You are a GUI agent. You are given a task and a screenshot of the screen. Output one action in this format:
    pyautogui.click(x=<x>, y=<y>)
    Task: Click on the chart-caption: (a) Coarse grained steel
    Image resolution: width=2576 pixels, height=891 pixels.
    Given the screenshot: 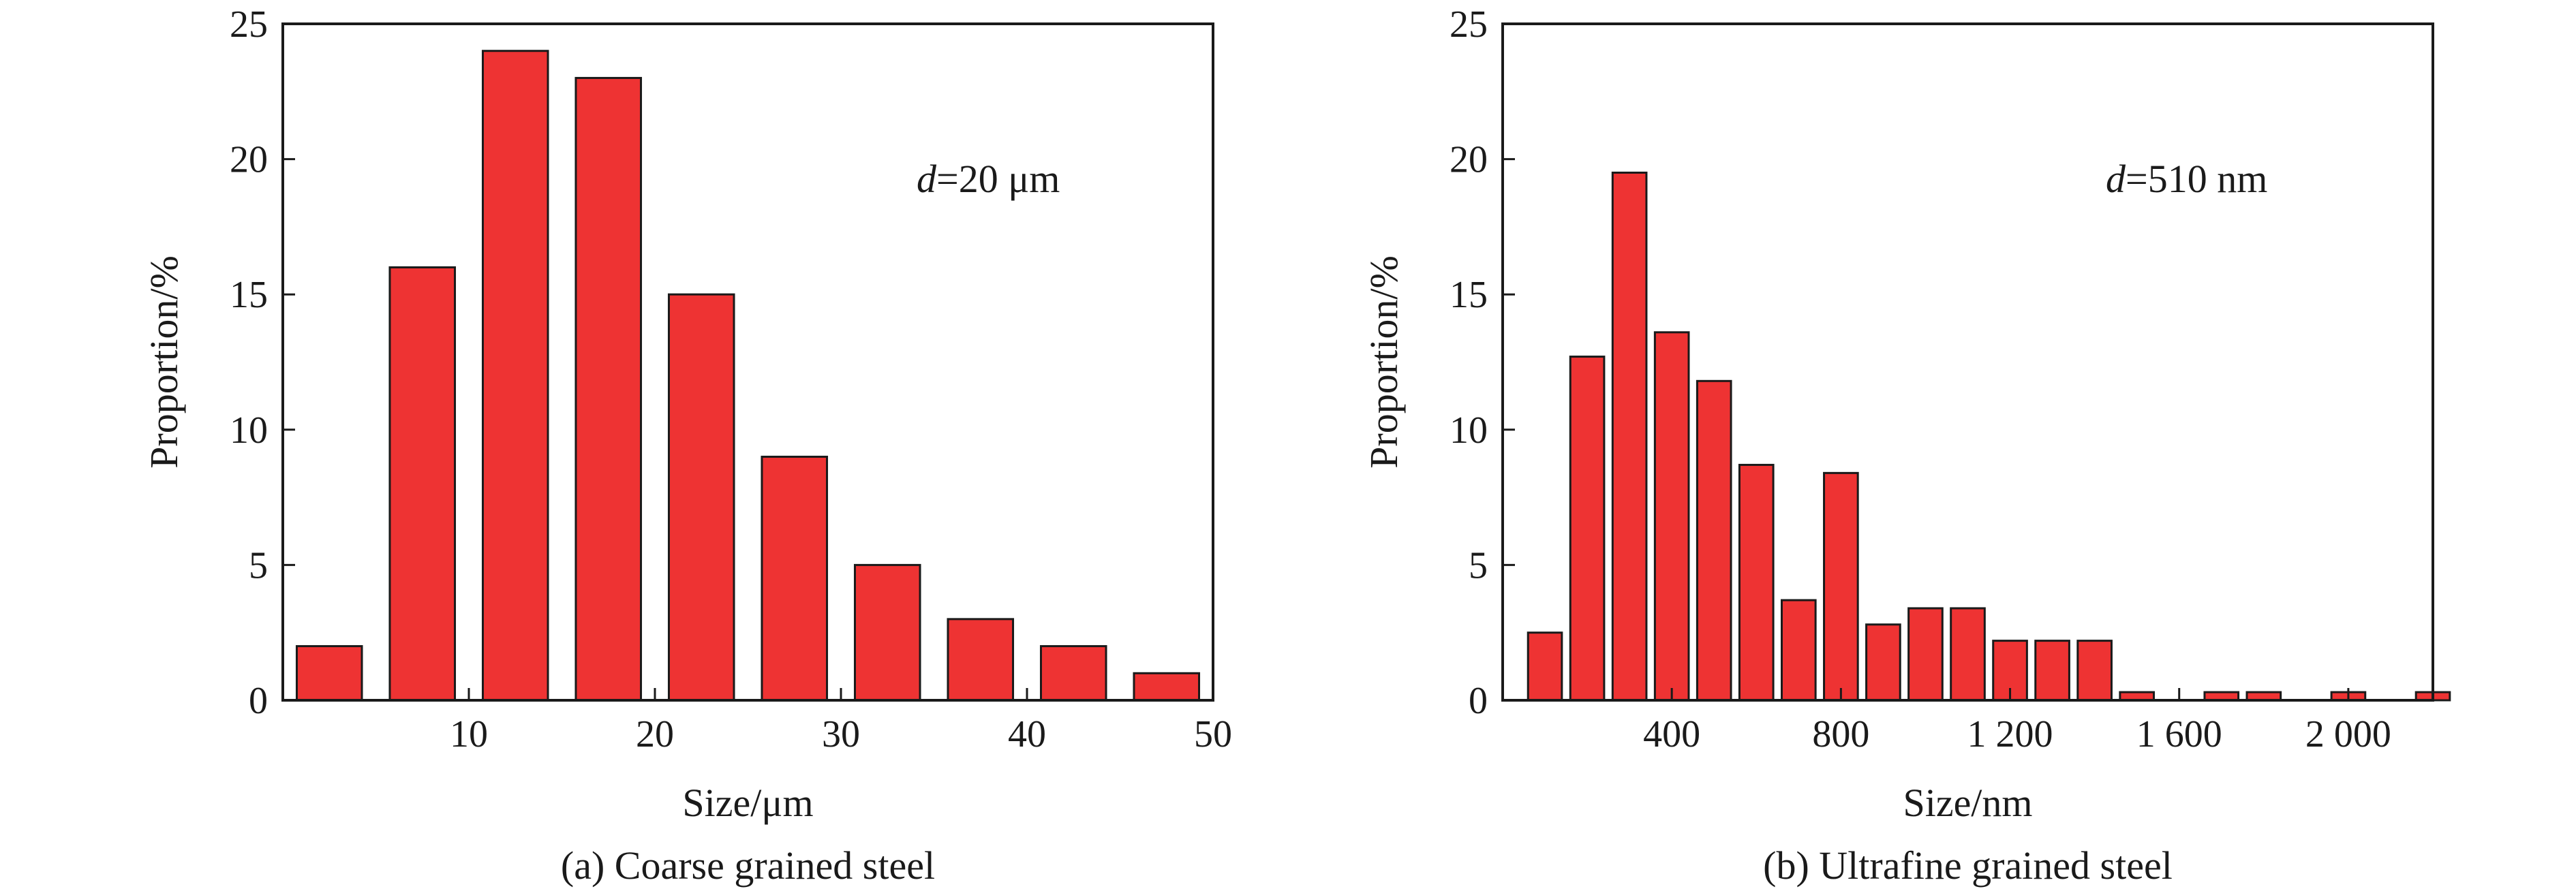 What is the action you would take?
    pyautogui.click(x=748, y=865)
    